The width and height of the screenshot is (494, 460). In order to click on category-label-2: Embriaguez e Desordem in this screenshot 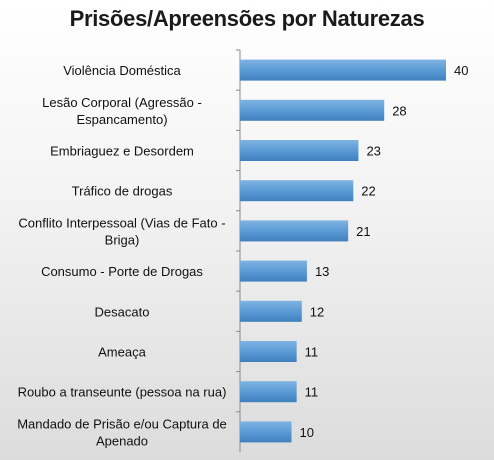, I will do `click(122, 151)`.